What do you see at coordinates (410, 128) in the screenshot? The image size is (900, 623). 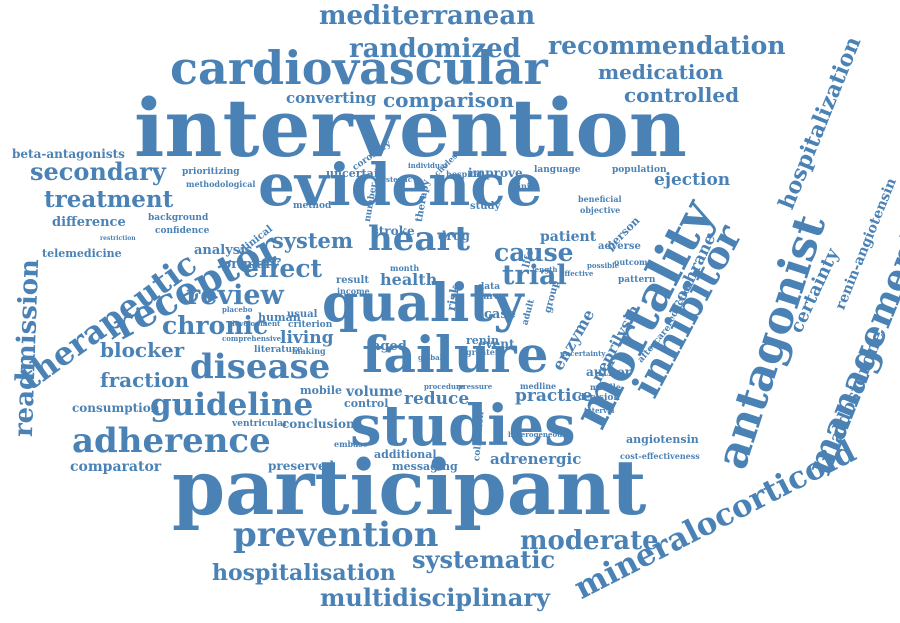 I see `word: intervention` at bounding box center [410, 128].